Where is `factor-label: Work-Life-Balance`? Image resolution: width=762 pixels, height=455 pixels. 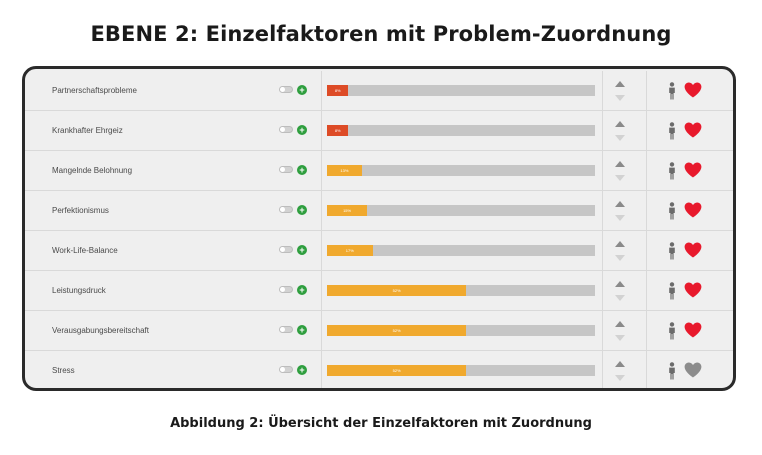 factor-label: Work-Life-Balance is located at coordinates (85, 250).